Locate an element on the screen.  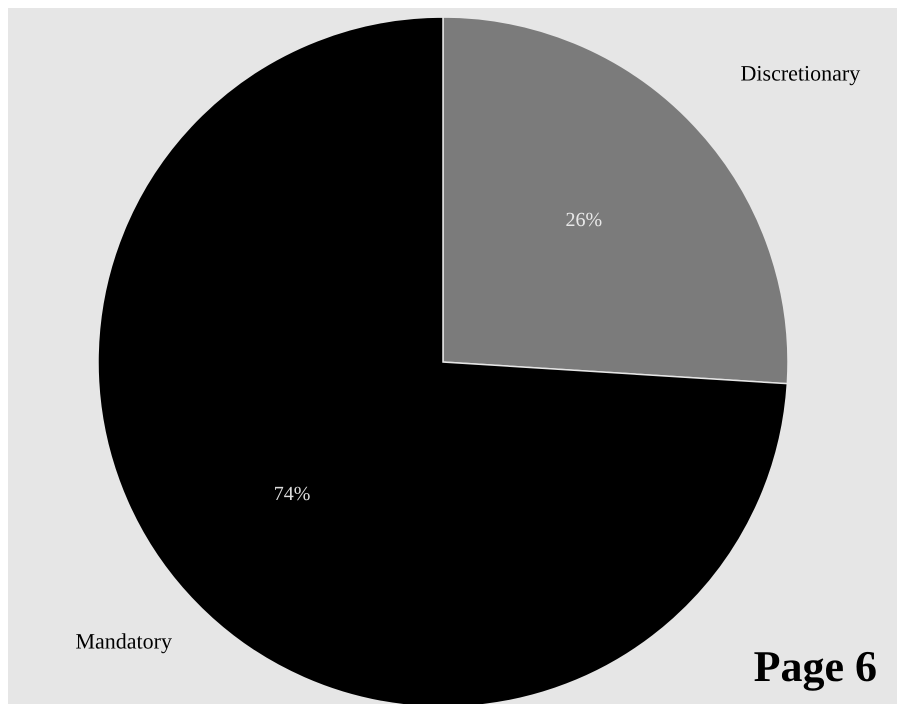
data-label: 26% is located at coordinates (584, 220).